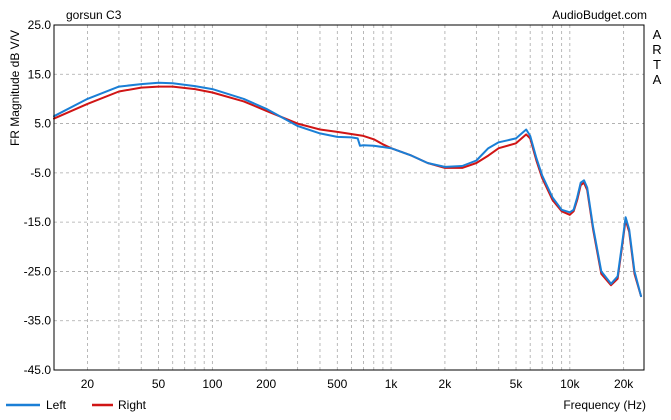 The image size is (671, 420). Describe the element at coordinates (42, 124) in the screenshot. I see `y-tick-label: 5.0` at that location.